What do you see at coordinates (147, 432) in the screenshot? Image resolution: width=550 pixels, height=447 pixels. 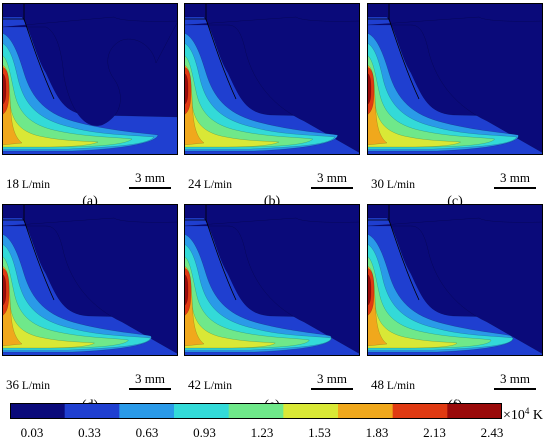 I see `colorbar-tick-label: 0.63` at bounding box center [147, 432].